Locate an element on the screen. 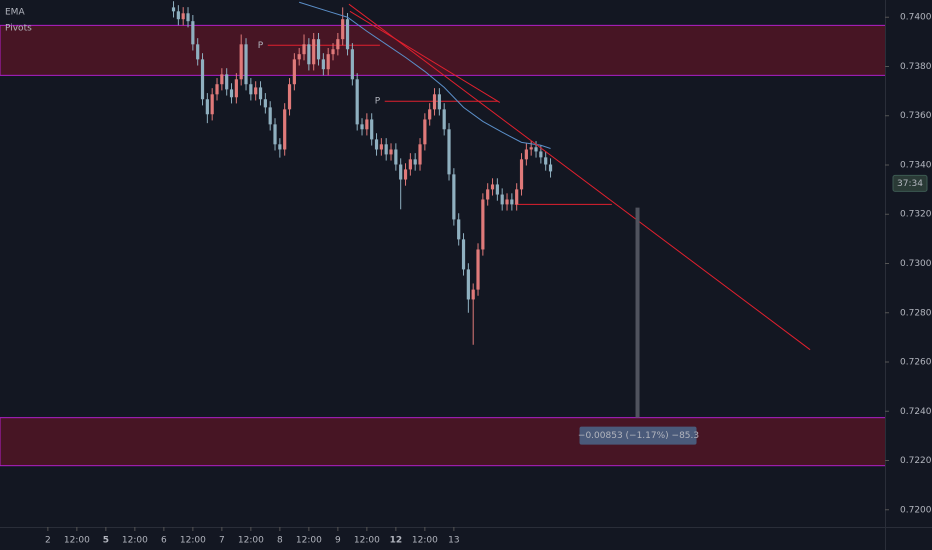 This screenshot has width=932, height=550. x-tick-label: 13 is located at coordinates (453, 541).